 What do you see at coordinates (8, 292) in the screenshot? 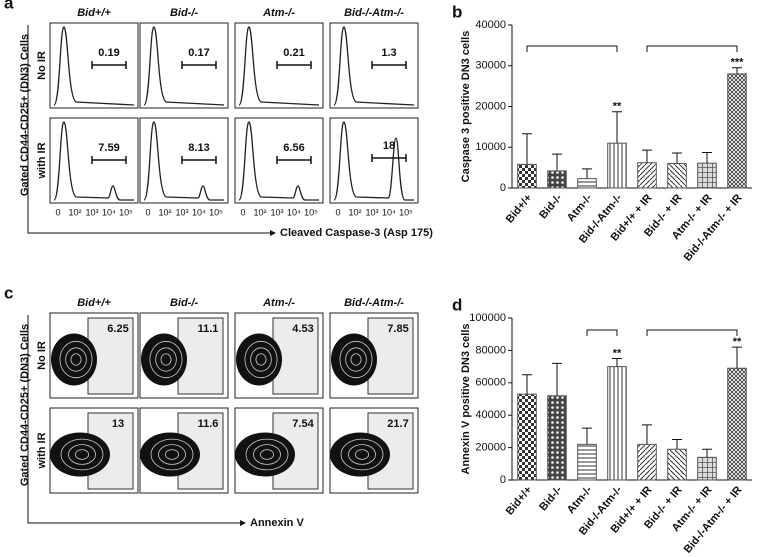
I see `panel-letter: c` at bounding box center [8, 292].